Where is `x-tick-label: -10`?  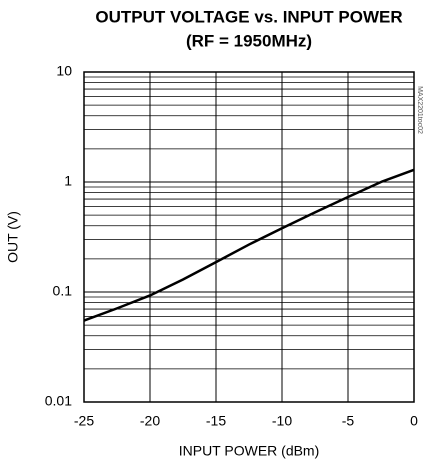 x-tick-label: -10 is located at coordinates (282, 421).